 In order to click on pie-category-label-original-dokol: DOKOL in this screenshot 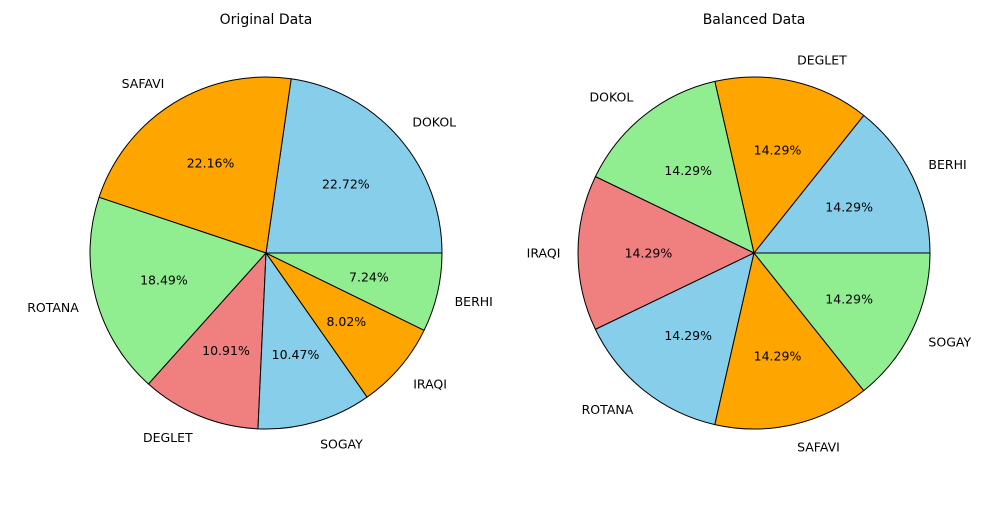, I will do `click(434, 121)`.